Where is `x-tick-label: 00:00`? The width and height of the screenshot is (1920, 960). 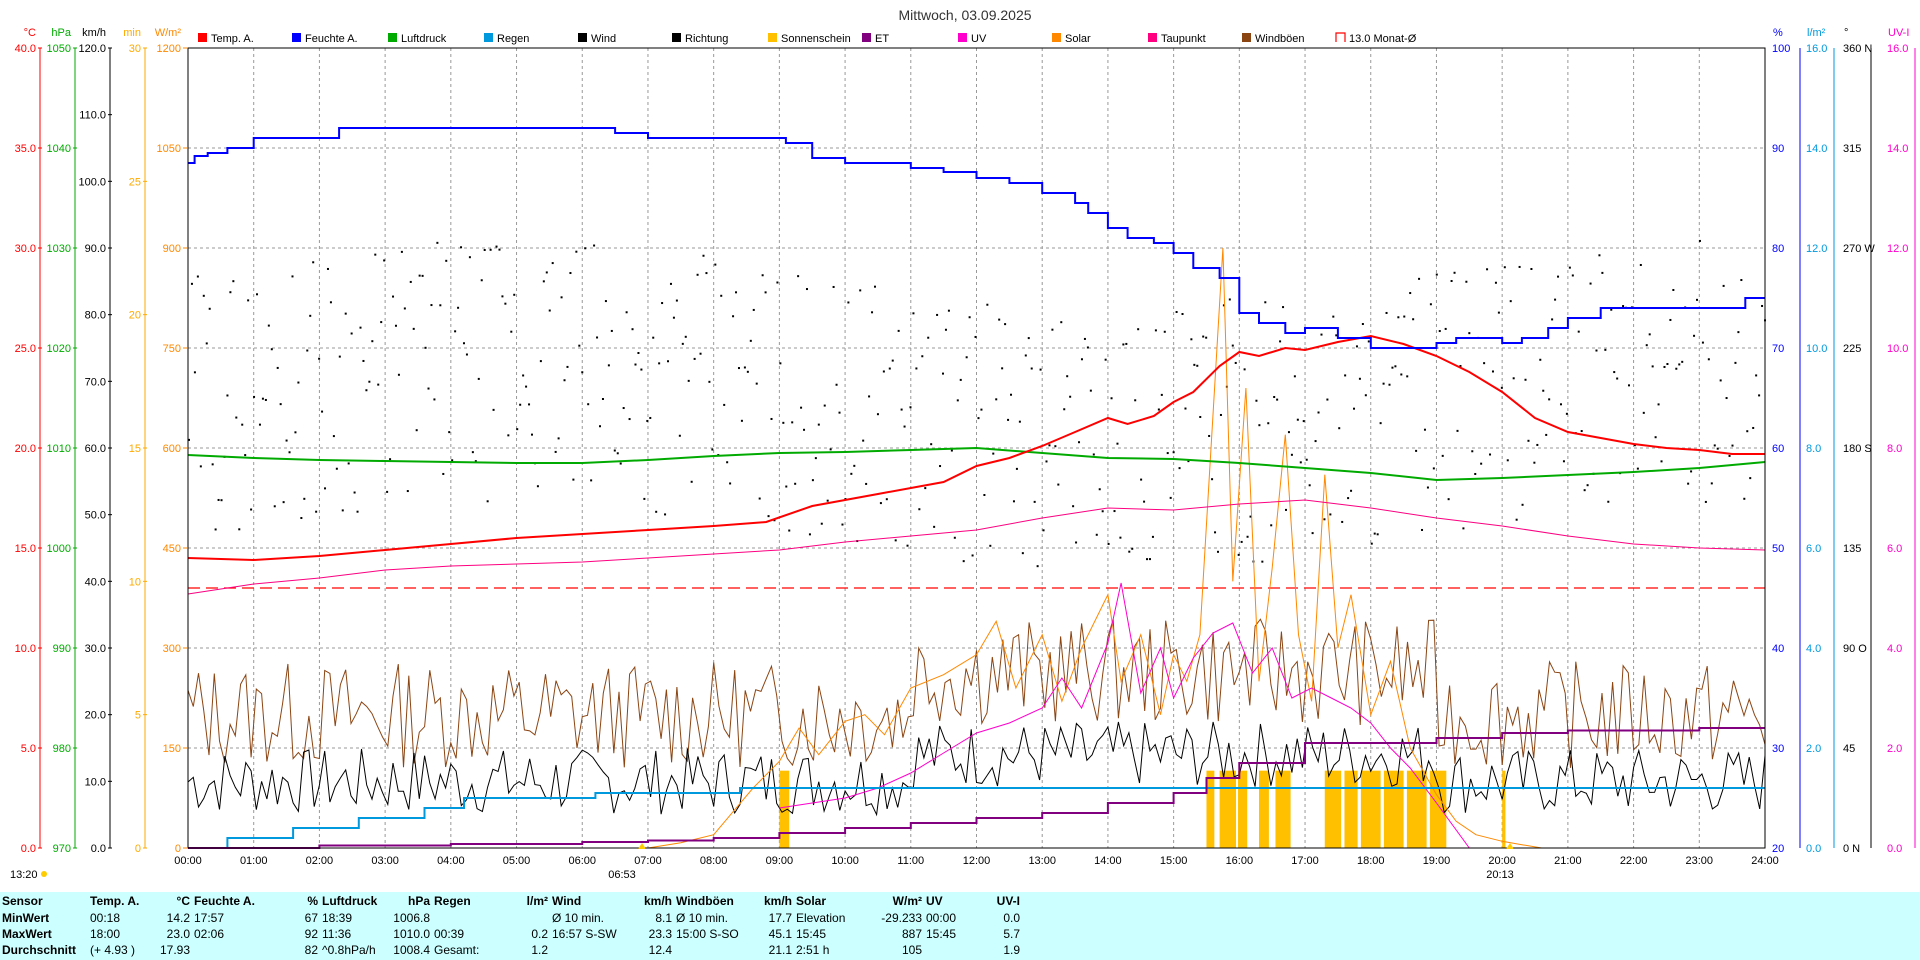 x-tick-label: 00:00 is located at coordinates (188, 861).